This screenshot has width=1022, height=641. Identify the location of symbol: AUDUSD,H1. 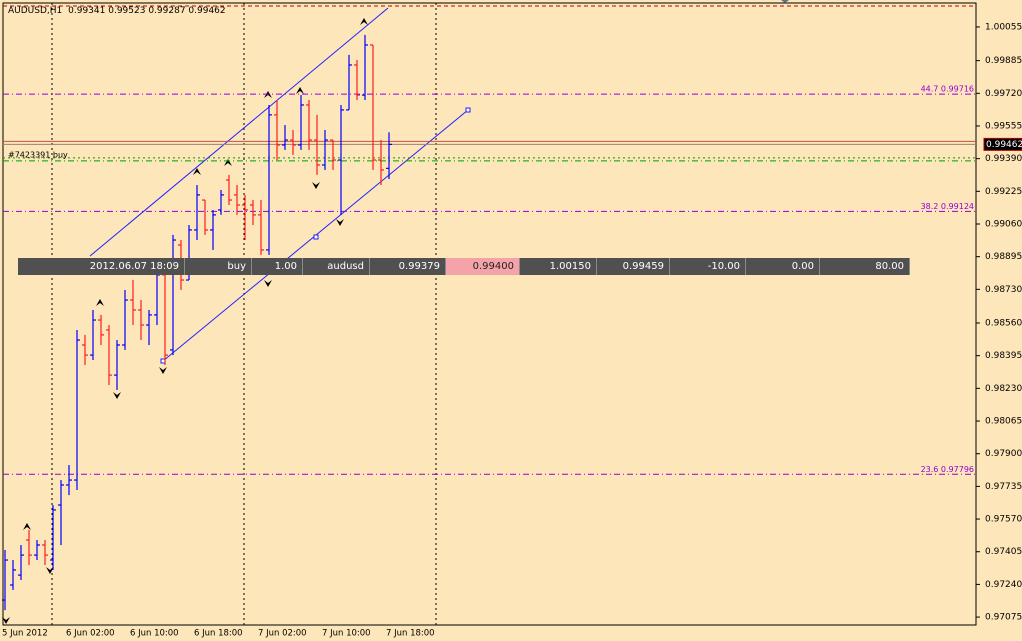
(35, 11).